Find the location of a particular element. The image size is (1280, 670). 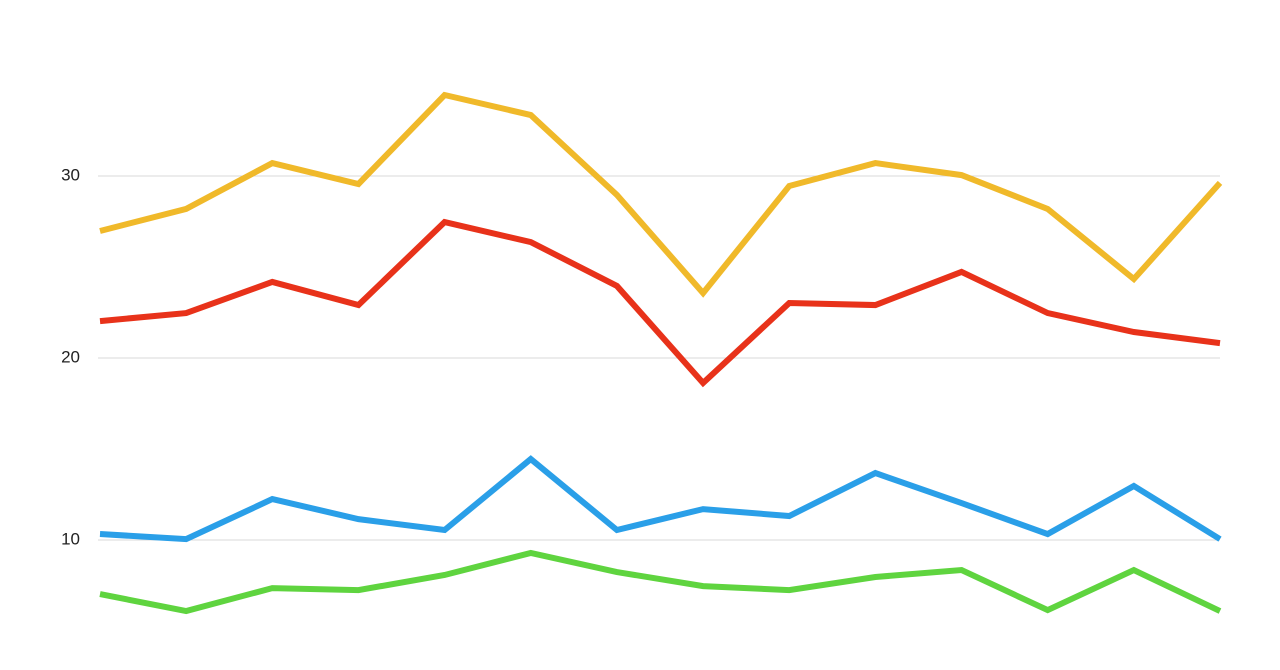

y-tick-label: 30 is located at coordinates (70, 174).